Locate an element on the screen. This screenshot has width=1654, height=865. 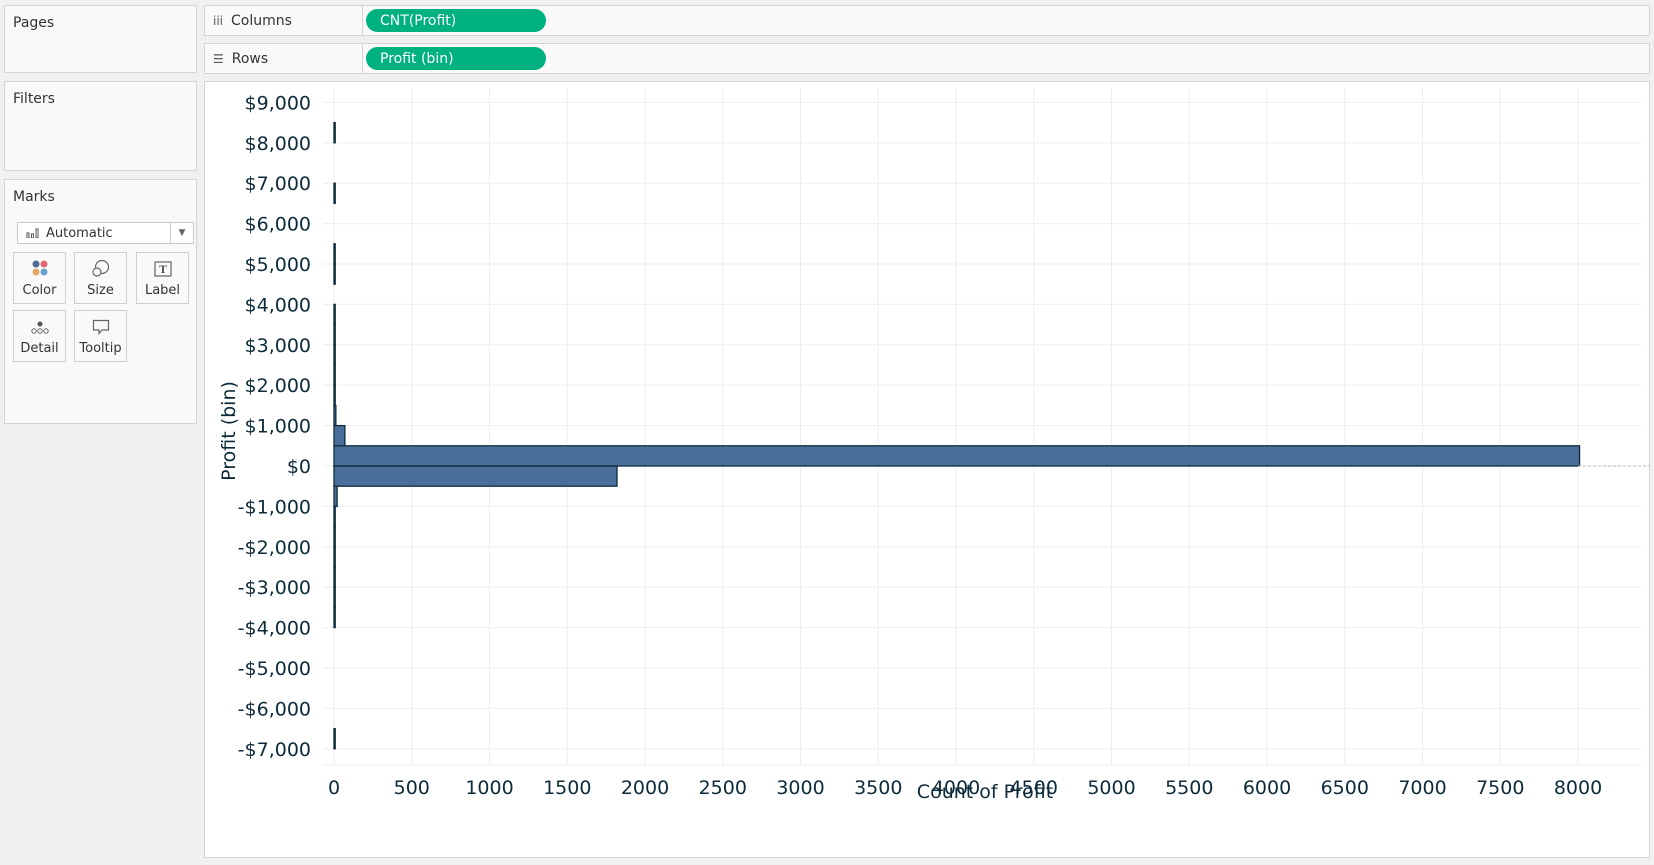
detail-label: Detail is located at coordinates (39, 348).